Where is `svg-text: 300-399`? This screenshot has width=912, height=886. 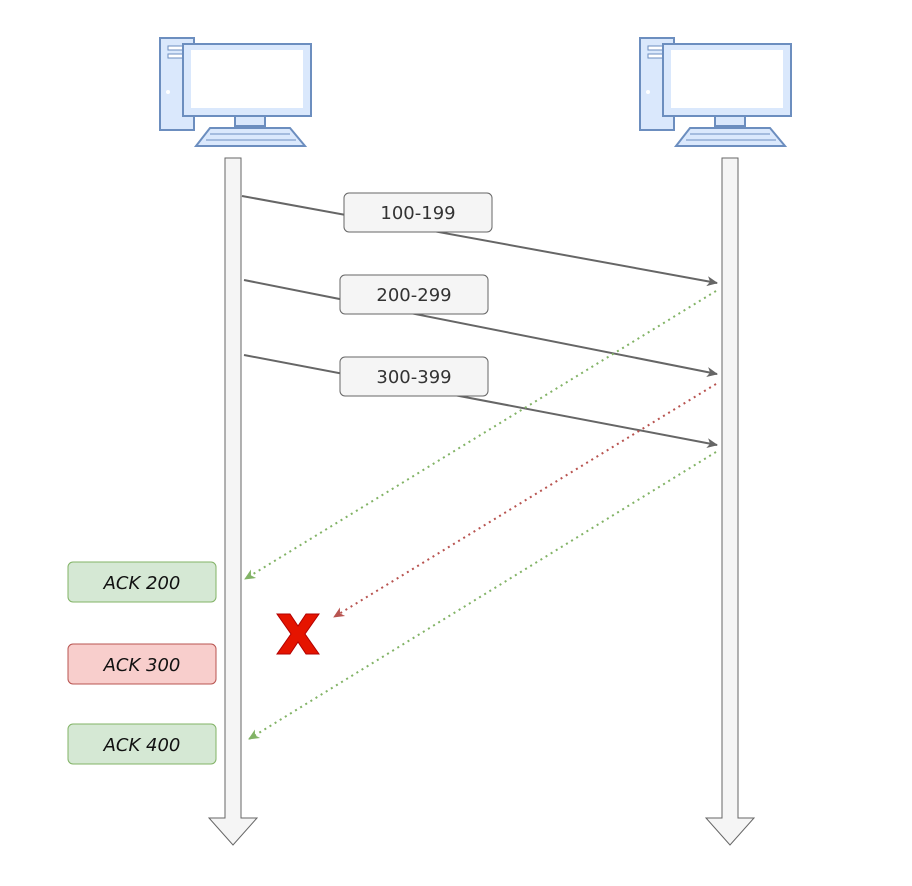
svg-text: 300-399 is located at coordinates (413, 377).